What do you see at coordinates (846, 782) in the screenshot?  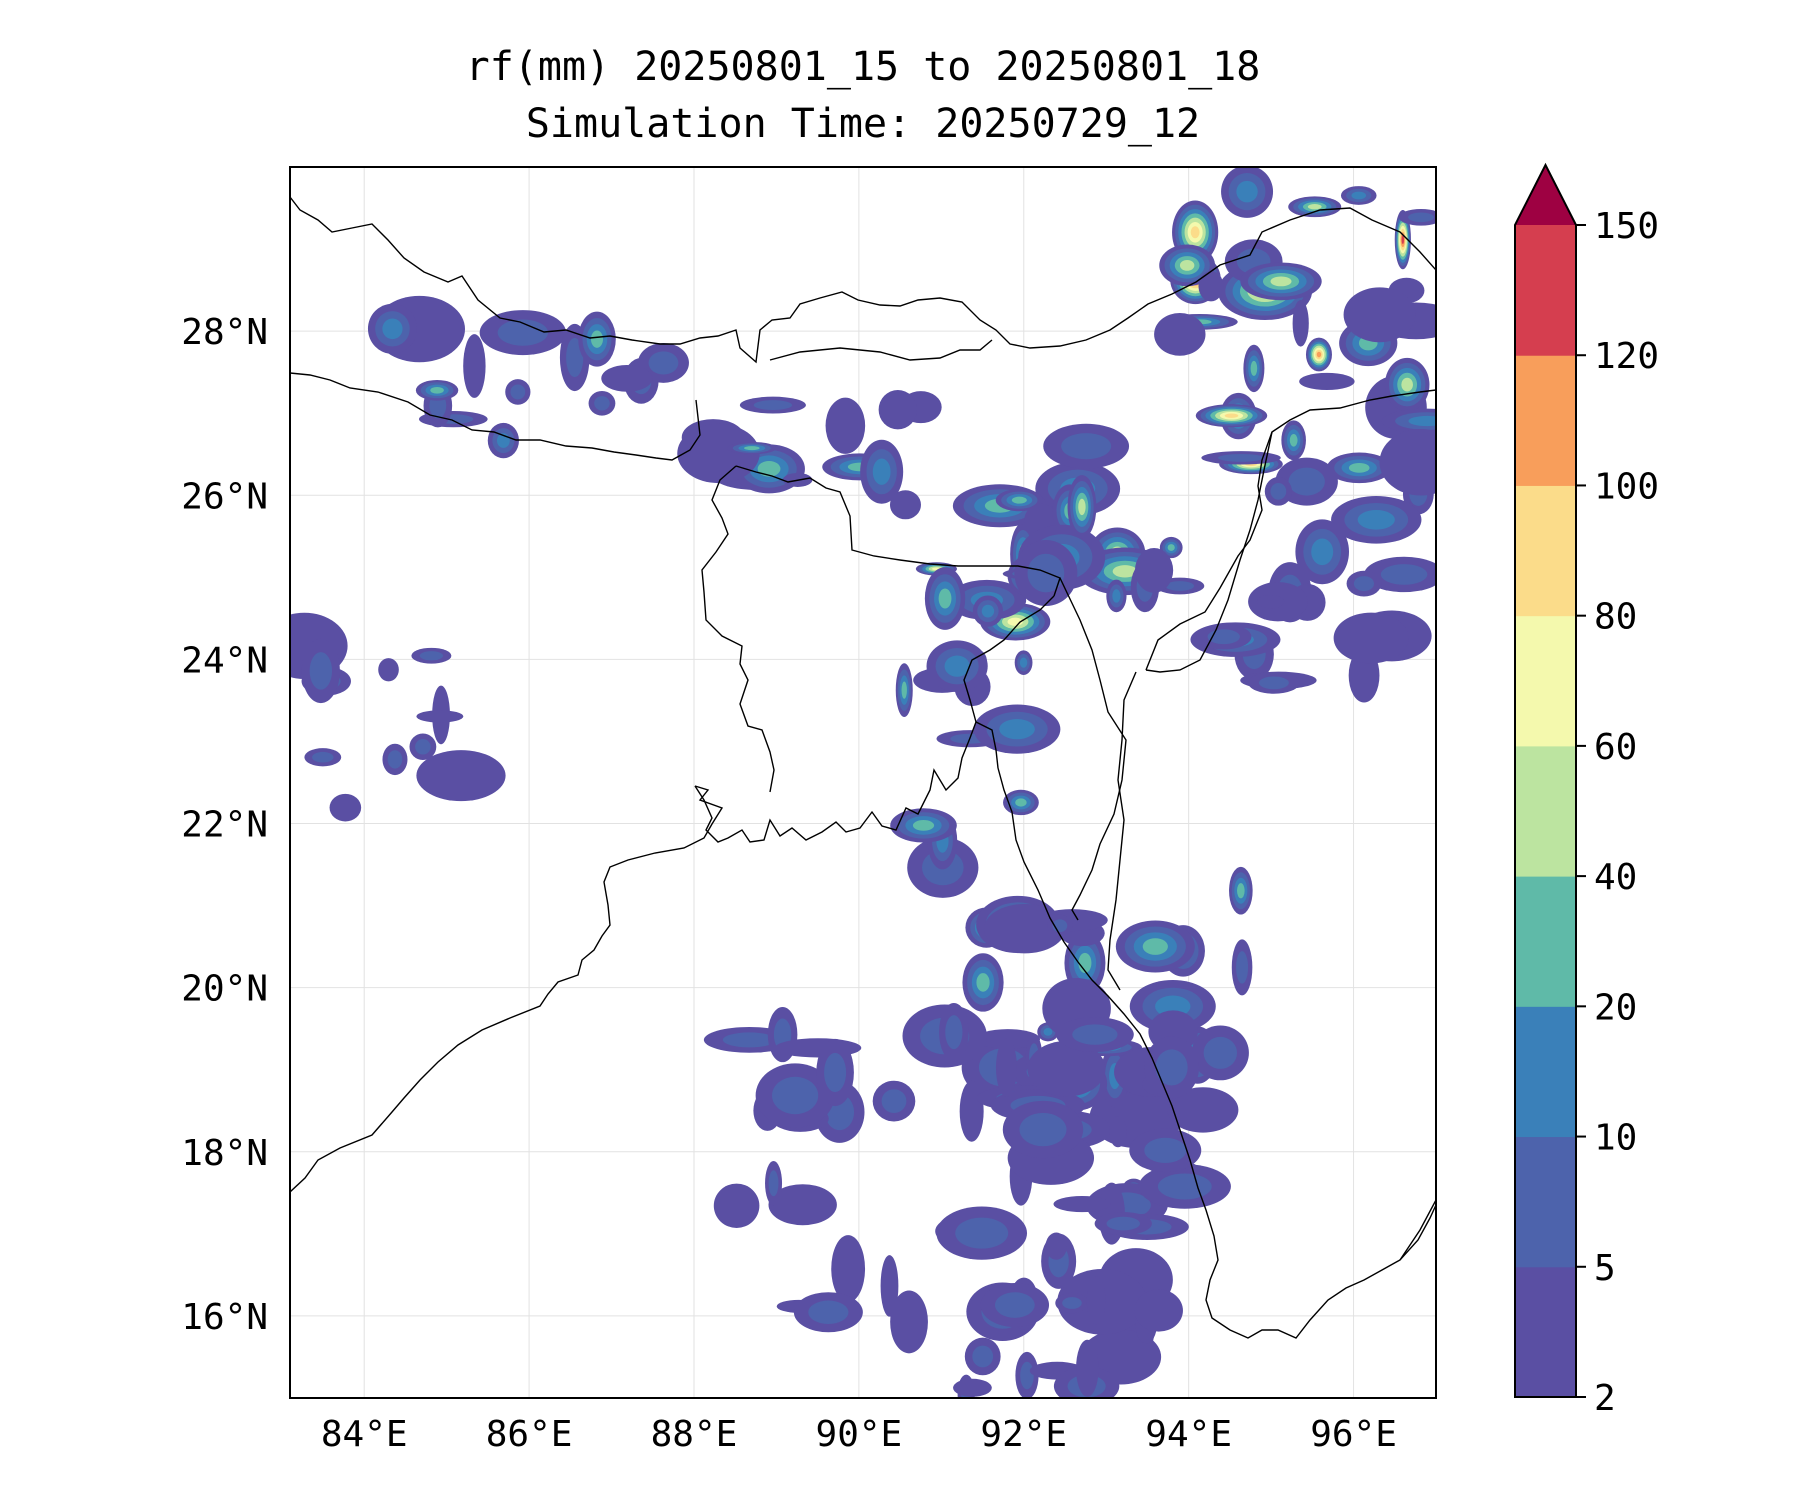 I see `sundarbans-coast` at bounding box center [846, 782].